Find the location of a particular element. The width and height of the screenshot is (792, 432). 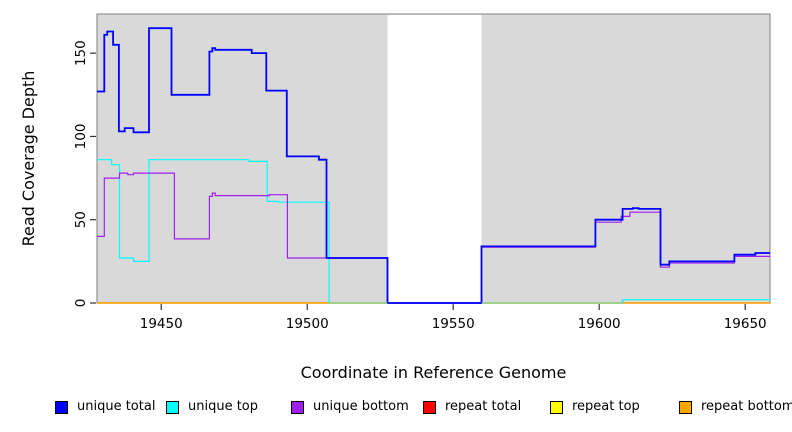

repeat-top-swatch is located at coordinates (556, 407).